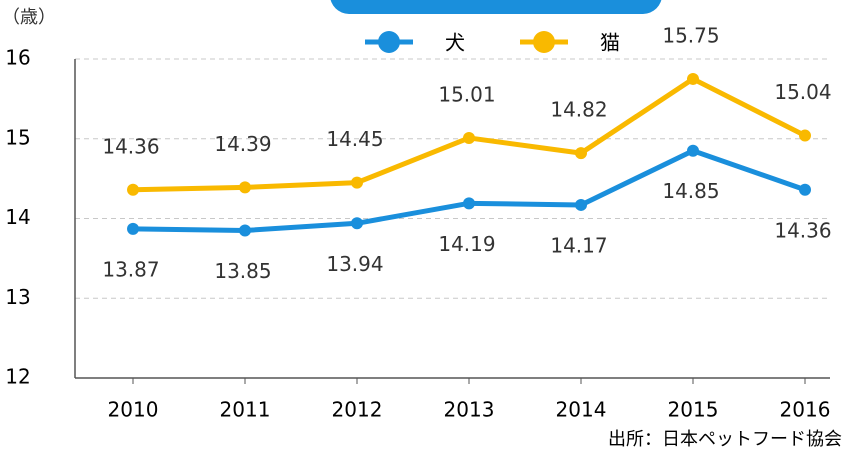 This screenshot has height=451, width=847. Describe the element at coordinates (242, 271) in the screenshot. I see `data-label: 13.85` at that location.